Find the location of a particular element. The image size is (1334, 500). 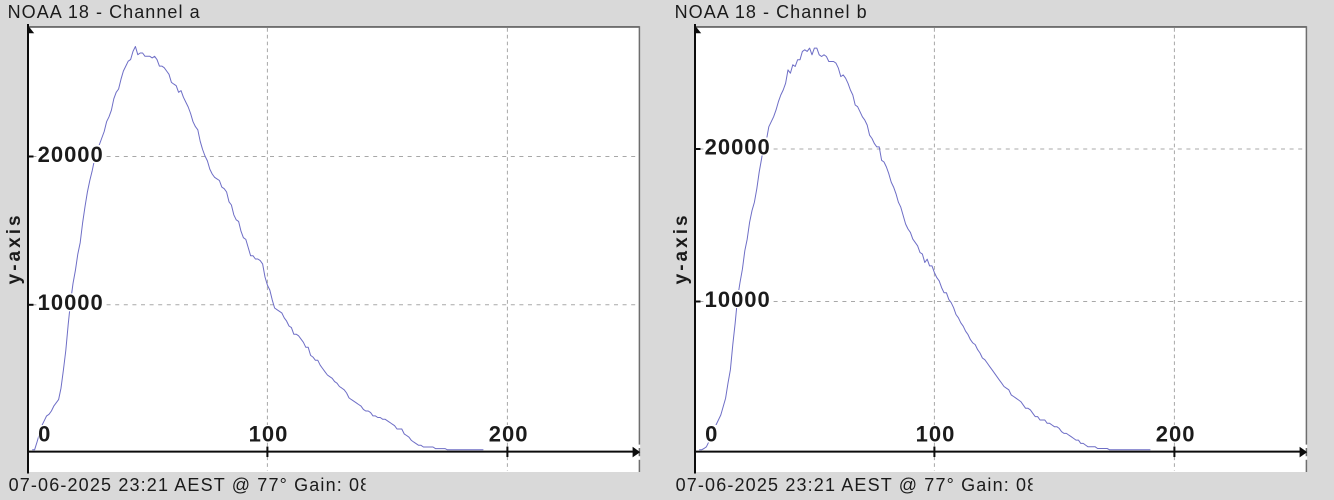

svg-text: NOAA 18 - Channel b is located at coordinates (771, 12).